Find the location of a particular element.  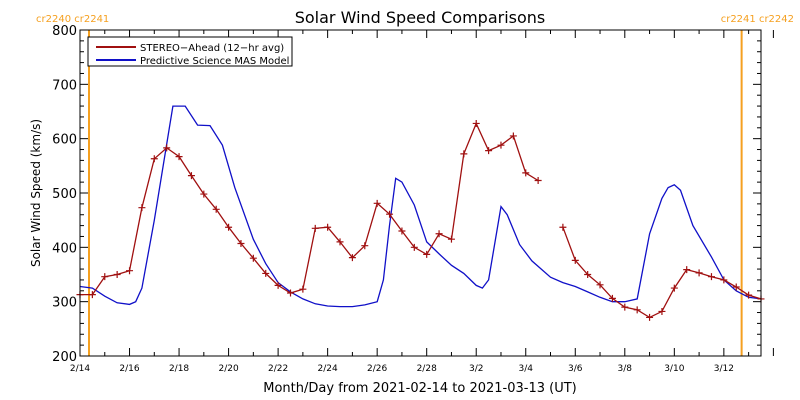

x-tick-label: 3/8 is located at coordinates (625, 369).